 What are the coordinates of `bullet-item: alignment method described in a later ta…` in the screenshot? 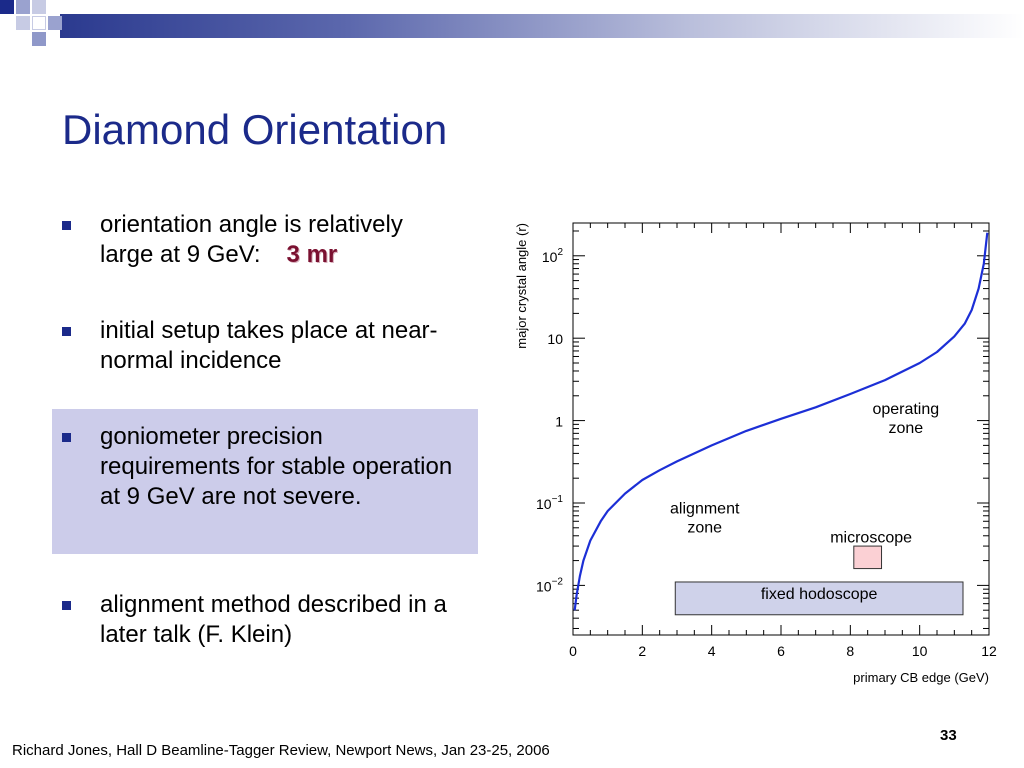 It's located at (262, 620).